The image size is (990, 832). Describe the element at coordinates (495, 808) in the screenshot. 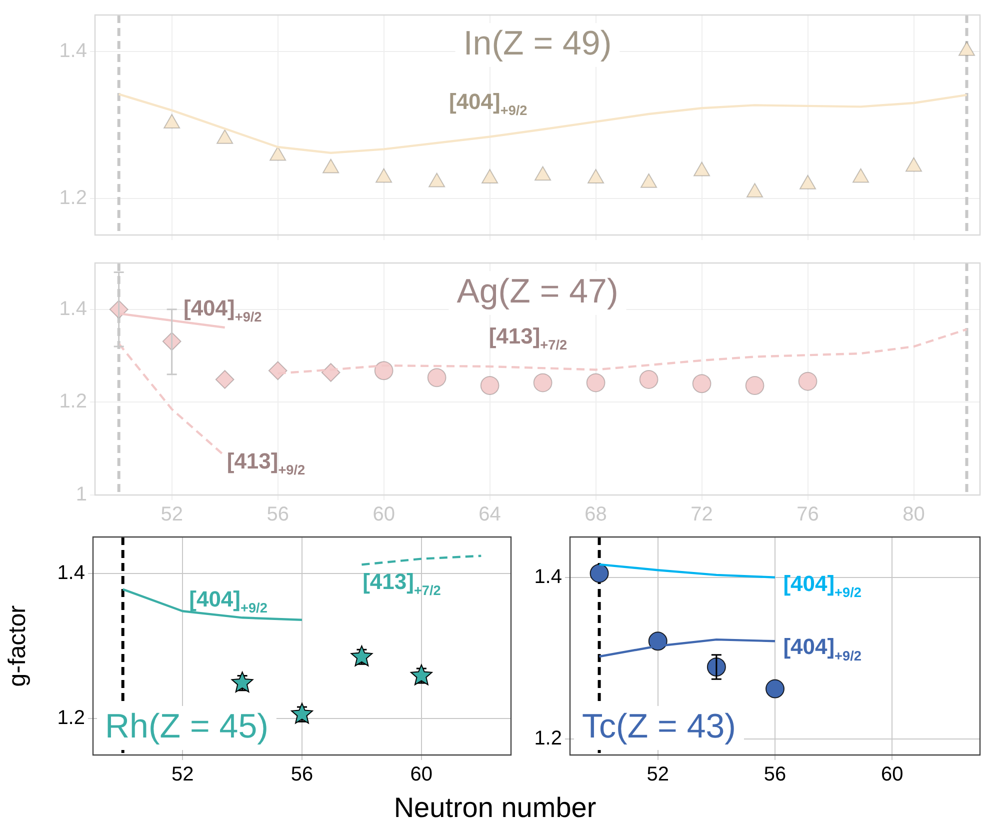

I see `x-axis-title: Neutron number` at that location.